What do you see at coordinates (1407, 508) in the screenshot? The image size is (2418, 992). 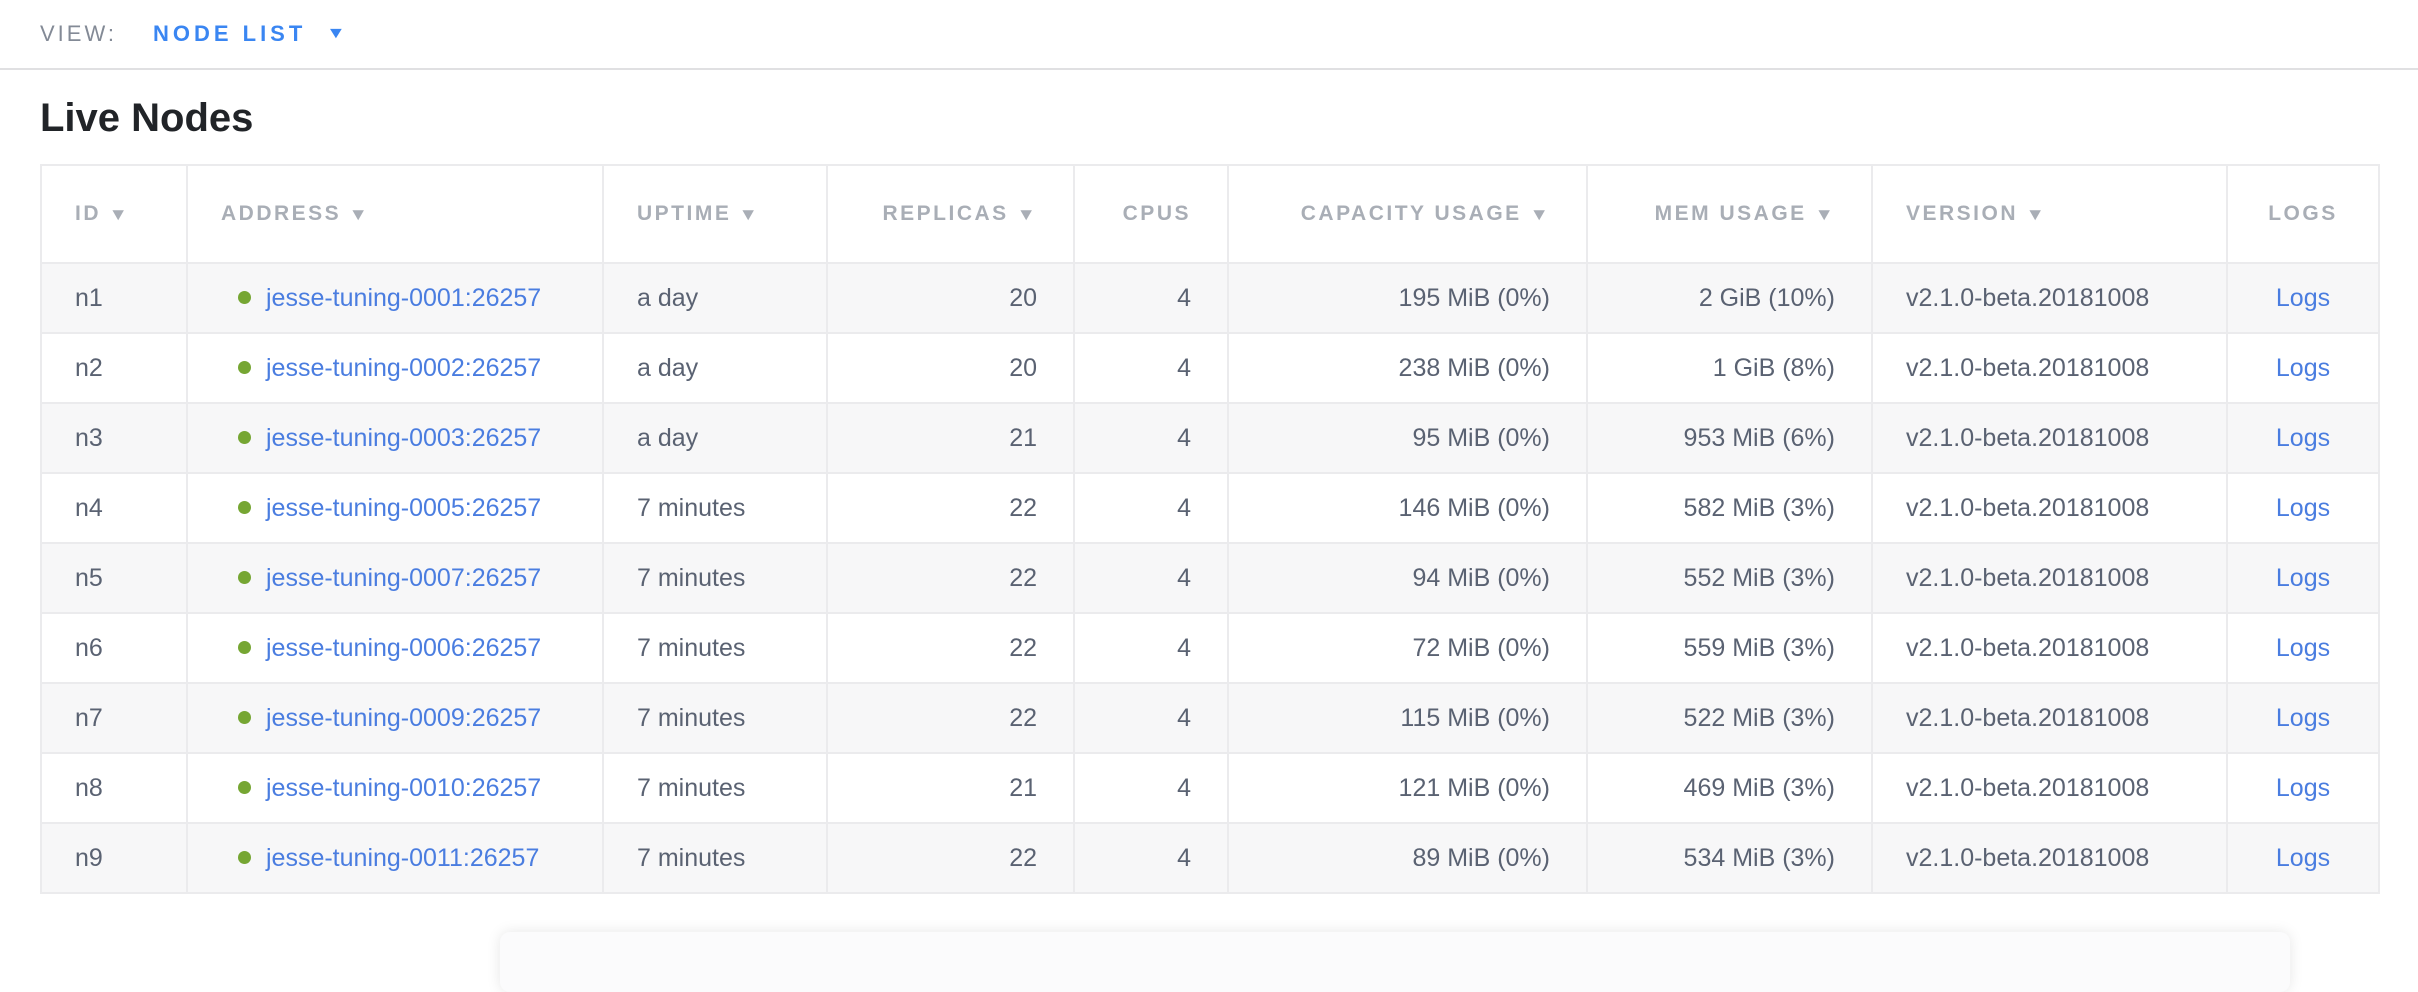 I see `cell-capacity: 146 MiB (0%)` at bounding box center [1407, 508].